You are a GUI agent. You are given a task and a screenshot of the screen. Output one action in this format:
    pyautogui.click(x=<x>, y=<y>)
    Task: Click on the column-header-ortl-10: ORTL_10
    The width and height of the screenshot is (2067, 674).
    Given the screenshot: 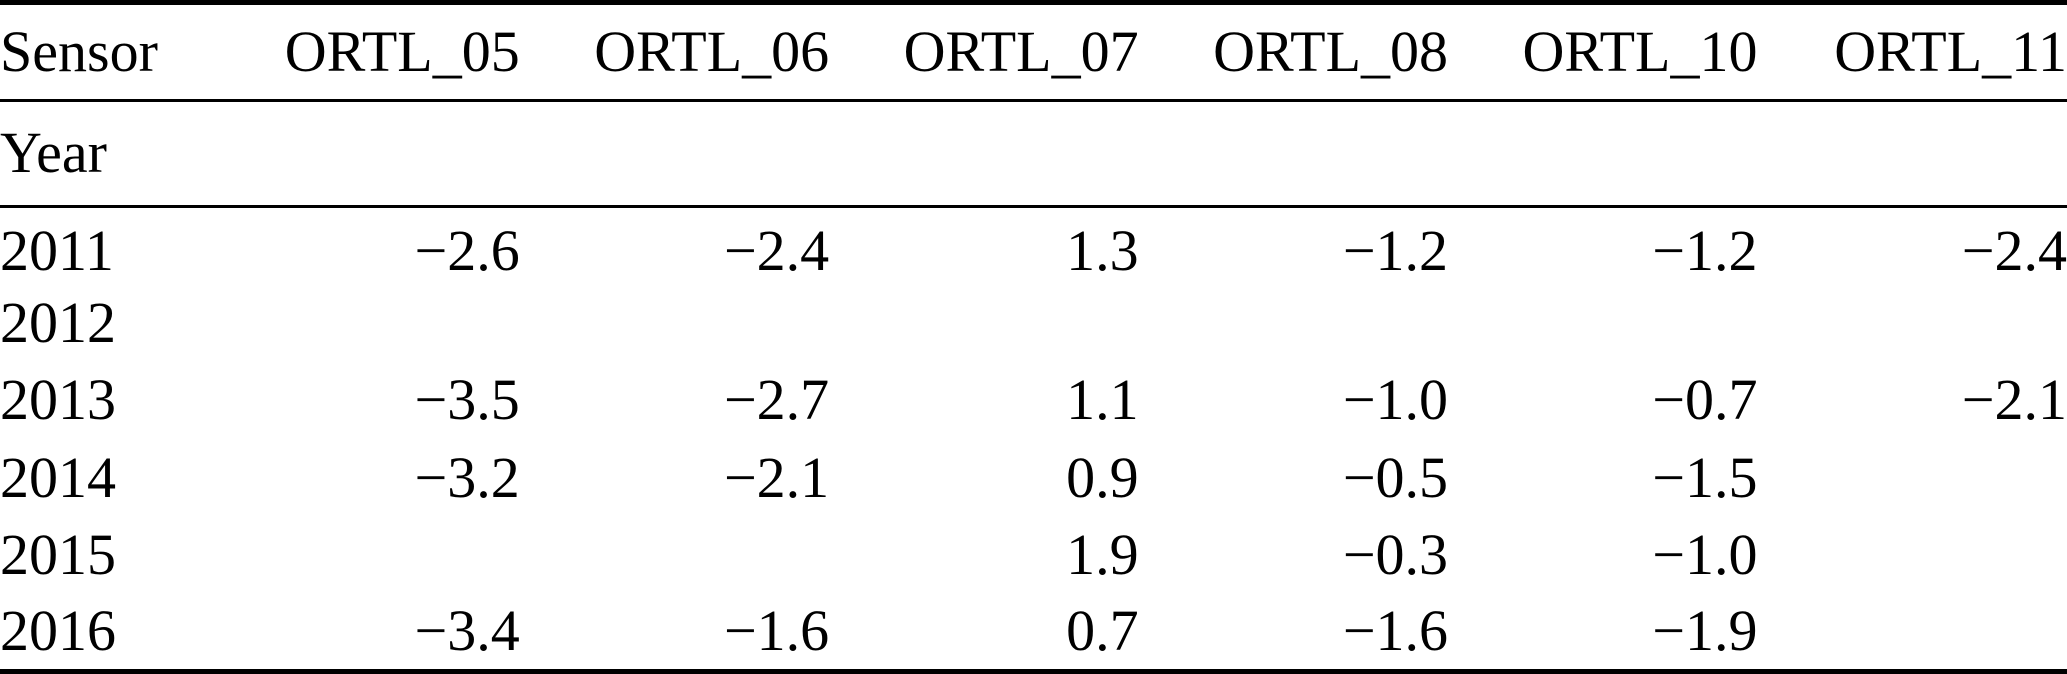 What is the action you would take?
    pyautogui.click(x=1640, y=51)
    